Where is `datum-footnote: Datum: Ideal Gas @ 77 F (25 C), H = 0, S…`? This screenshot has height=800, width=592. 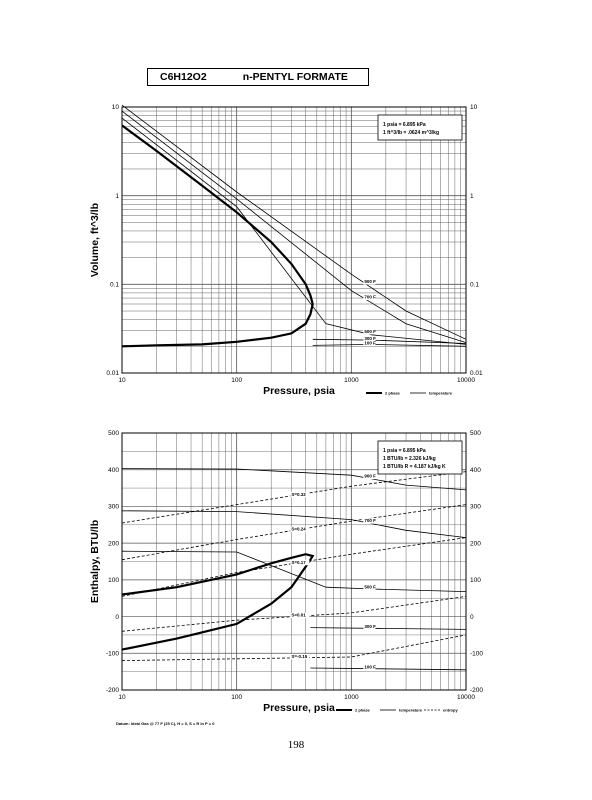
datum-footnote: Datum: Ideal Gas @ 77 F (25 C), H = 0, S… is located at coordinates (165, 723).